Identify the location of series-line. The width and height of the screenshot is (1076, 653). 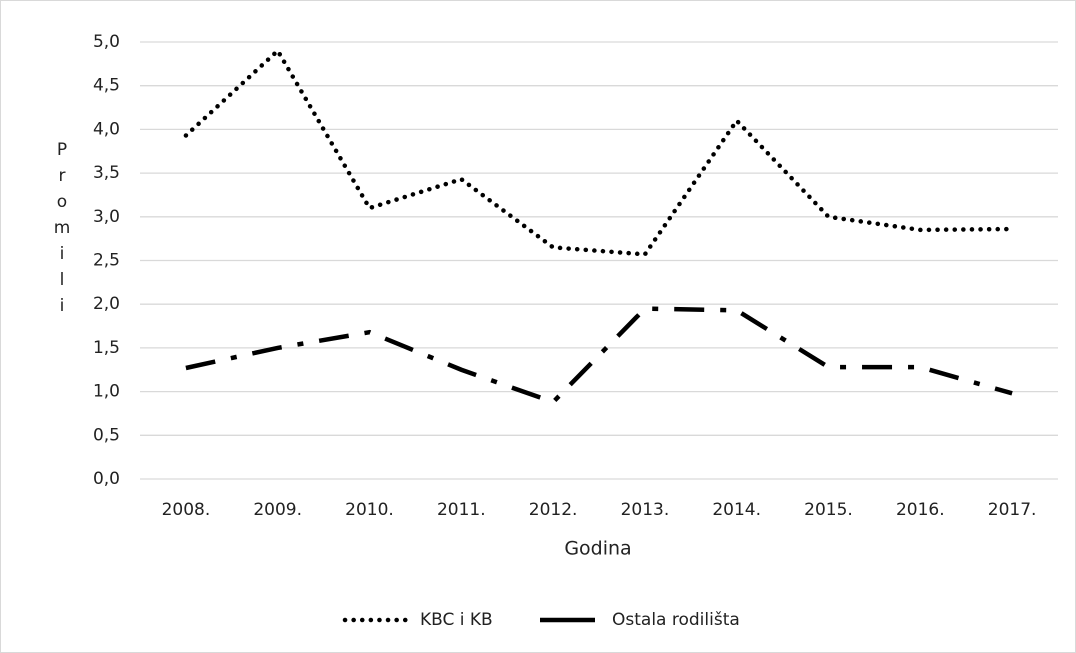
(599, 355).